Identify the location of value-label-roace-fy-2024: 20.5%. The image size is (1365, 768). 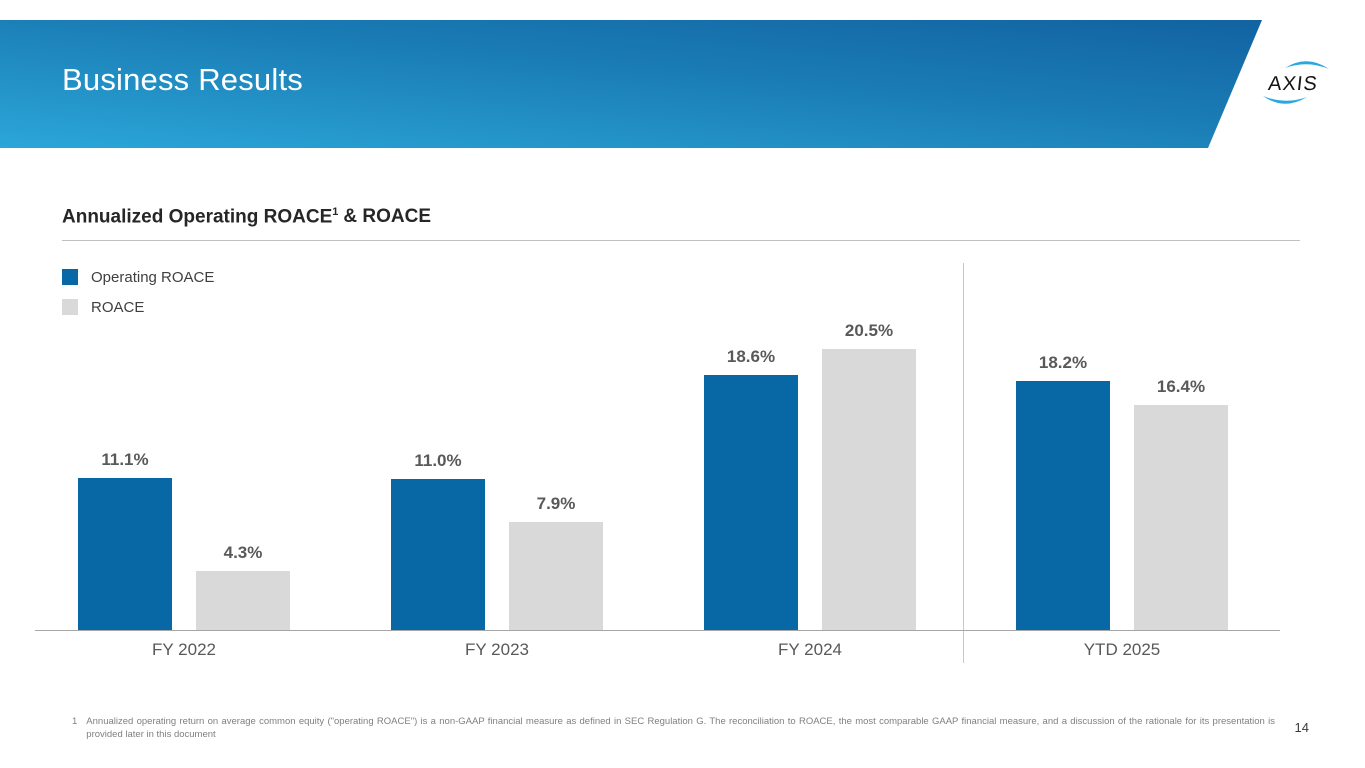
(869, 330).